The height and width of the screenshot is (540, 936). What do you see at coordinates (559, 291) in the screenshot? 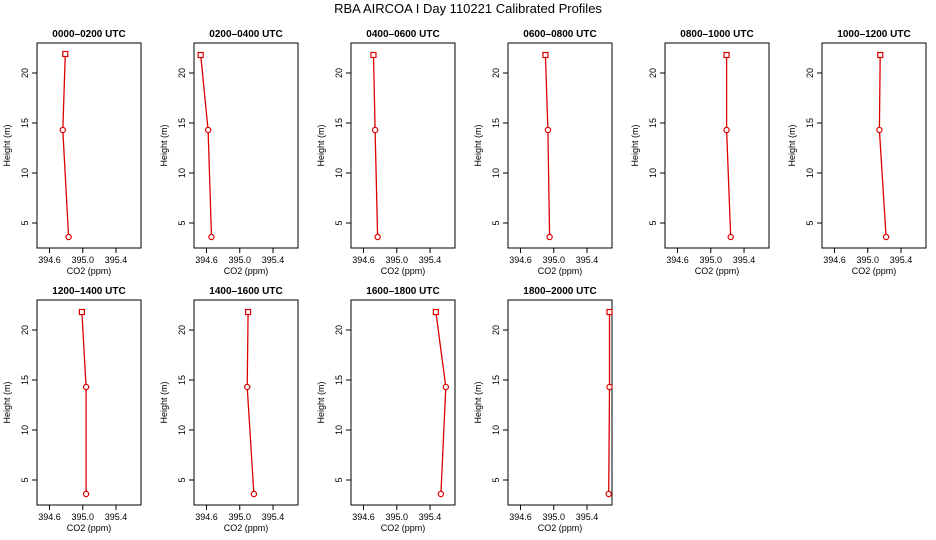
I see `panel-title: 1800–2000 UTC` at bounding box center [559, 291].